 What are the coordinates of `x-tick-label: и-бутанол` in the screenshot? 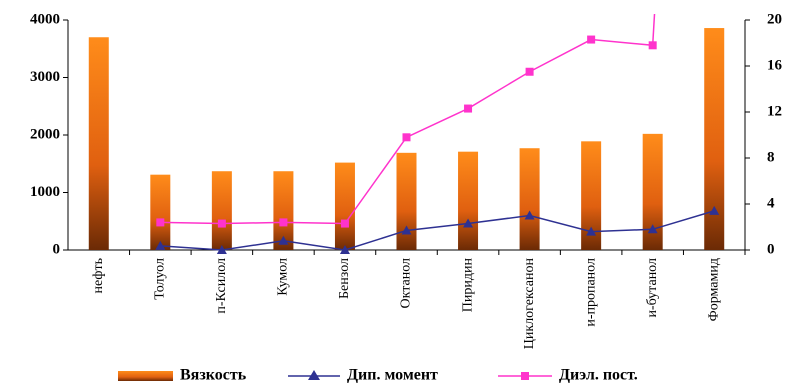 It's located at (652, 288).